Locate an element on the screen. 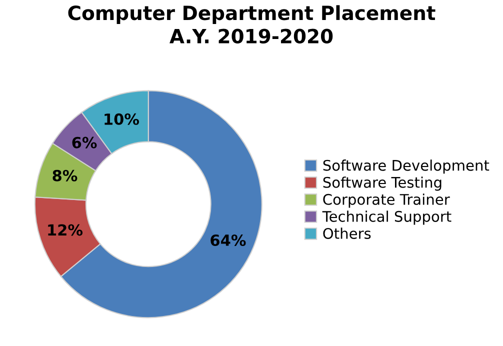 The image size is (503, 346). data-label: 64% is located at coordinates (228, 240).